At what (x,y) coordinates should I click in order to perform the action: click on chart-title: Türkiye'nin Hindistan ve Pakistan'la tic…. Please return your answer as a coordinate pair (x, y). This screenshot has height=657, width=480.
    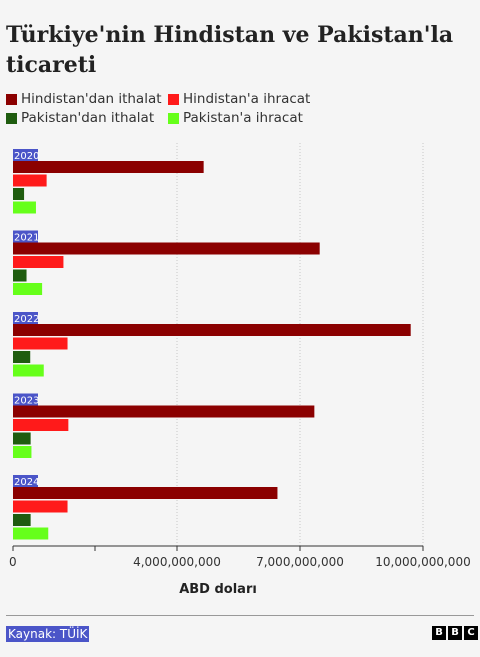
    Looking at the image, I should click on (230, 50).